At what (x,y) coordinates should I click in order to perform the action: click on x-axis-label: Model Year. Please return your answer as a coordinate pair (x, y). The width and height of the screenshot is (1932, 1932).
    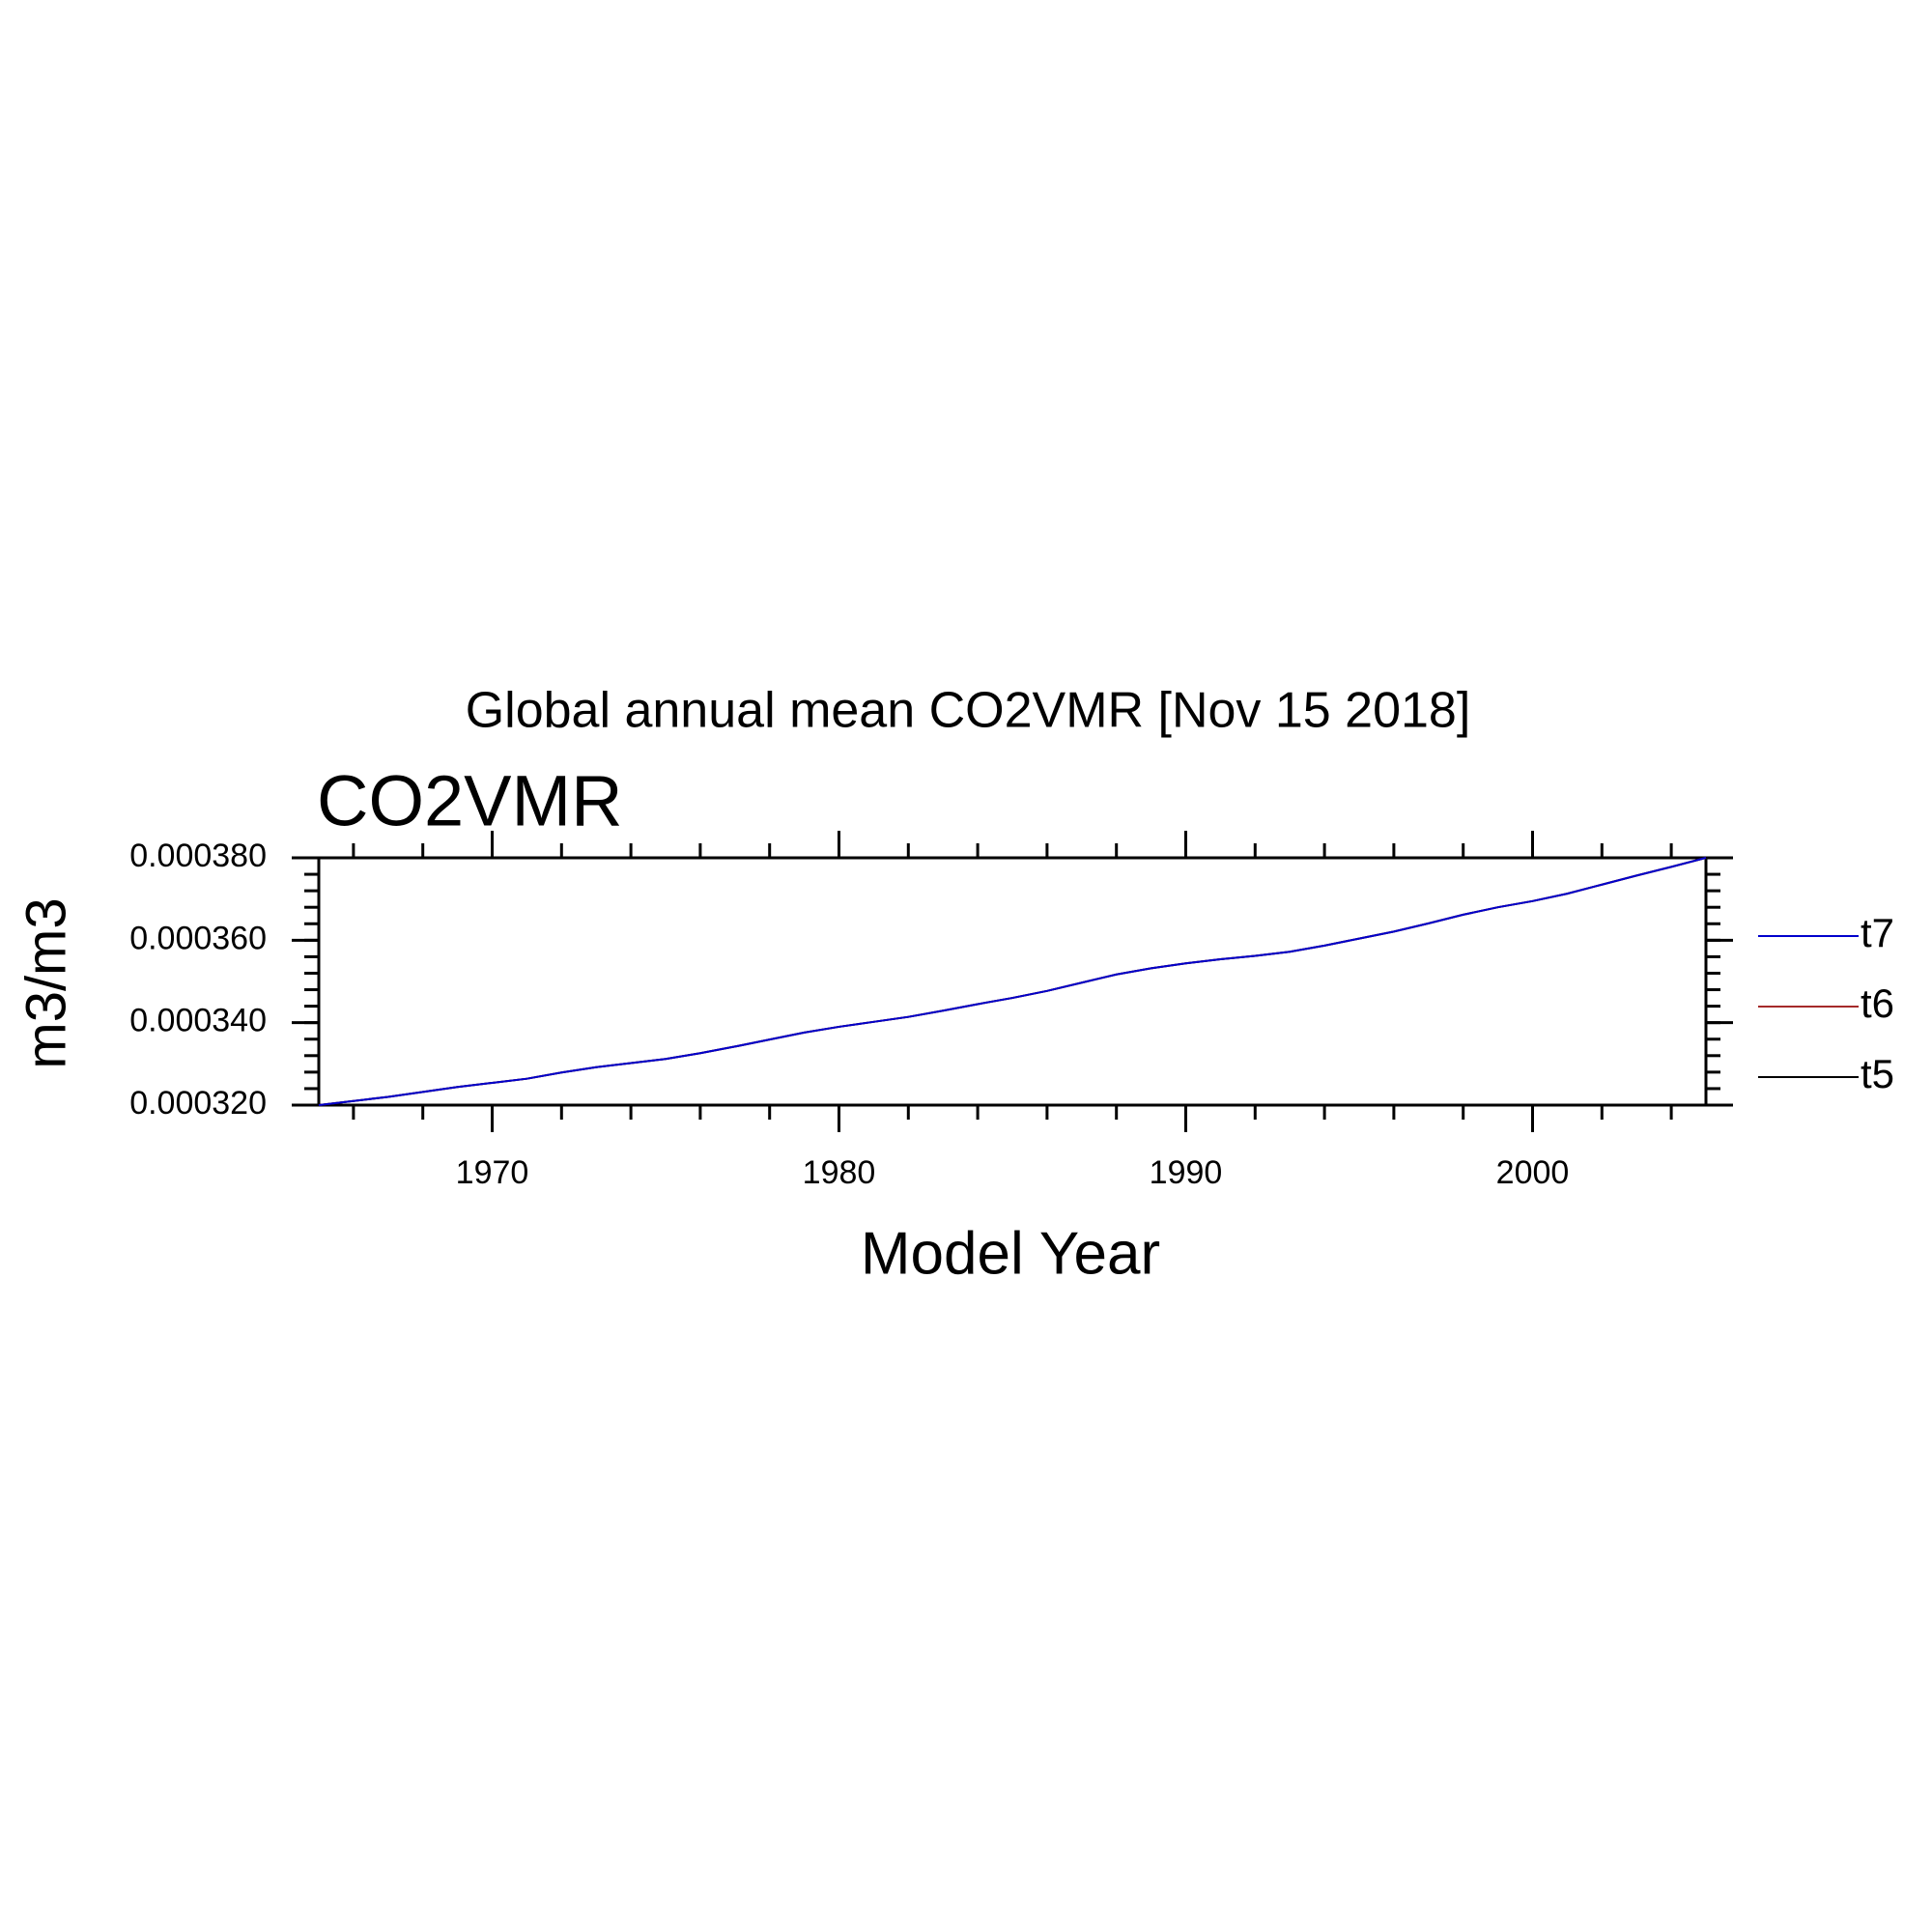
    Looking at the image, I should click on (1011, 1253).